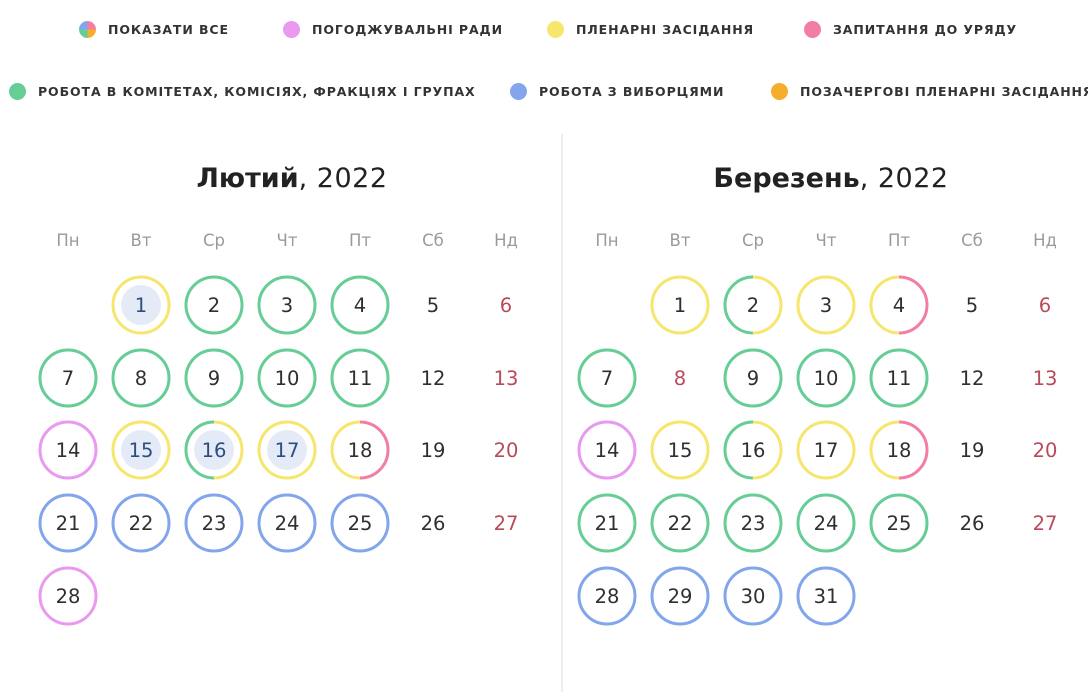 The width and height of the screenshot is (1088, 692). Describe the element at coordinates (680, 596) in the screenshot. I see `calendar-day: 29` at that location.